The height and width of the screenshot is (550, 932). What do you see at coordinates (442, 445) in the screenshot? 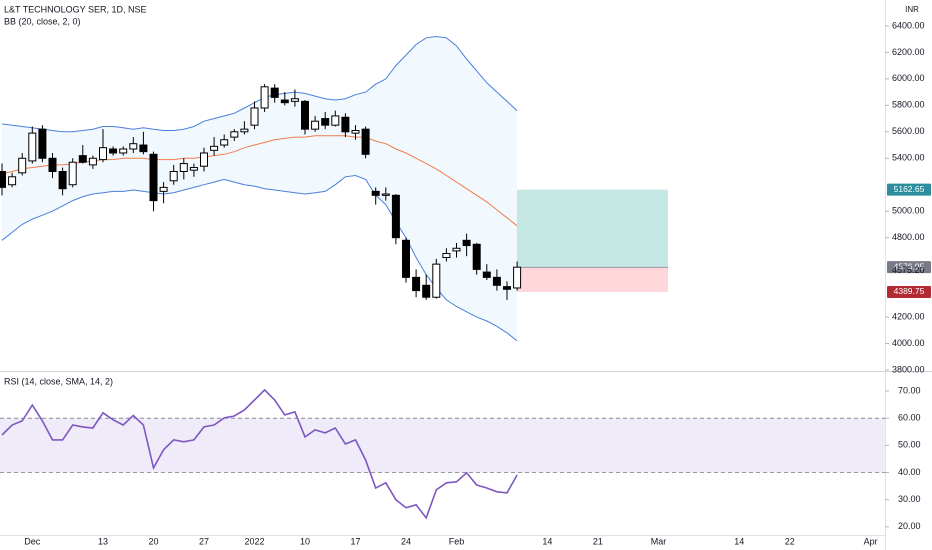
I see `rsi-band` at bounding box center [442, 445].